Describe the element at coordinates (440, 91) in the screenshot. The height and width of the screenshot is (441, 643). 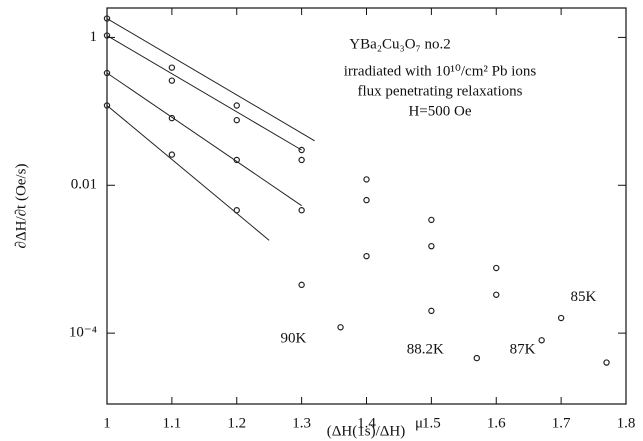
I see `annotation: flux penetrating relaxations` at that location.